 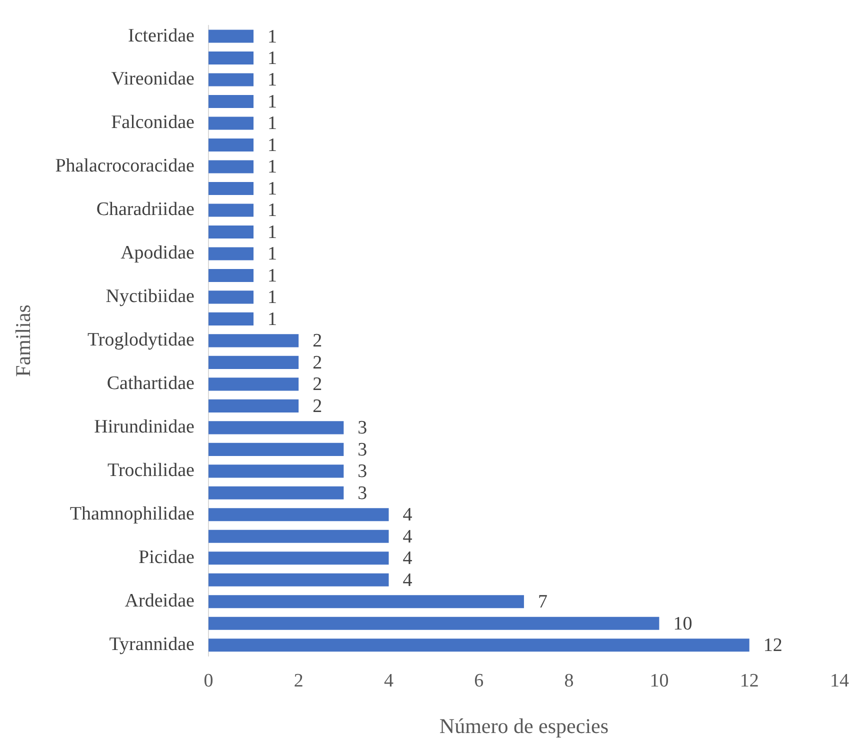 I want to click on data-label: 7, so click(x=543, y=602).